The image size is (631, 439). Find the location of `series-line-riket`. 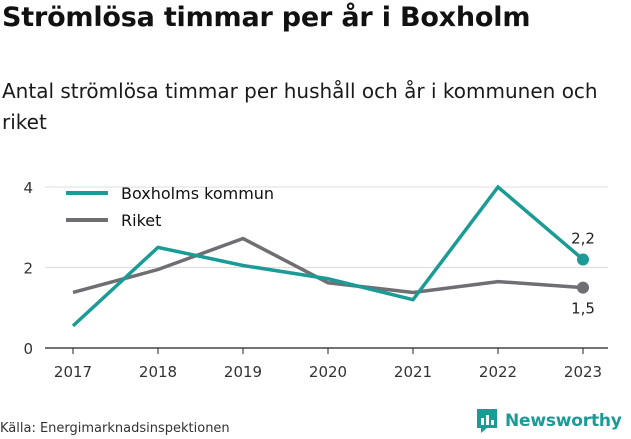

series-line-riket is located at coordinates (328, 265).